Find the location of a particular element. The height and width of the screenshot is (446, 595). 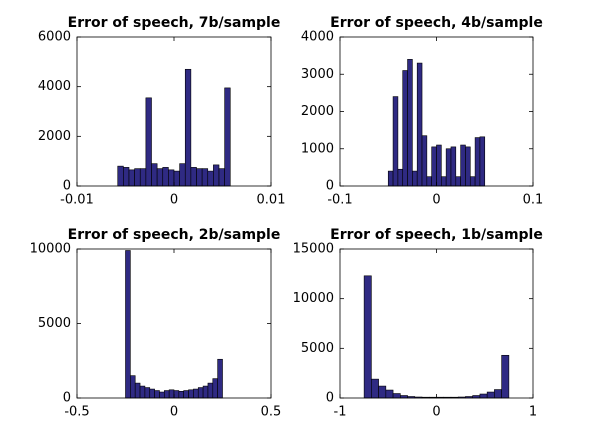

x-tick-label: -0.5 is located at coordinates (76, 412).